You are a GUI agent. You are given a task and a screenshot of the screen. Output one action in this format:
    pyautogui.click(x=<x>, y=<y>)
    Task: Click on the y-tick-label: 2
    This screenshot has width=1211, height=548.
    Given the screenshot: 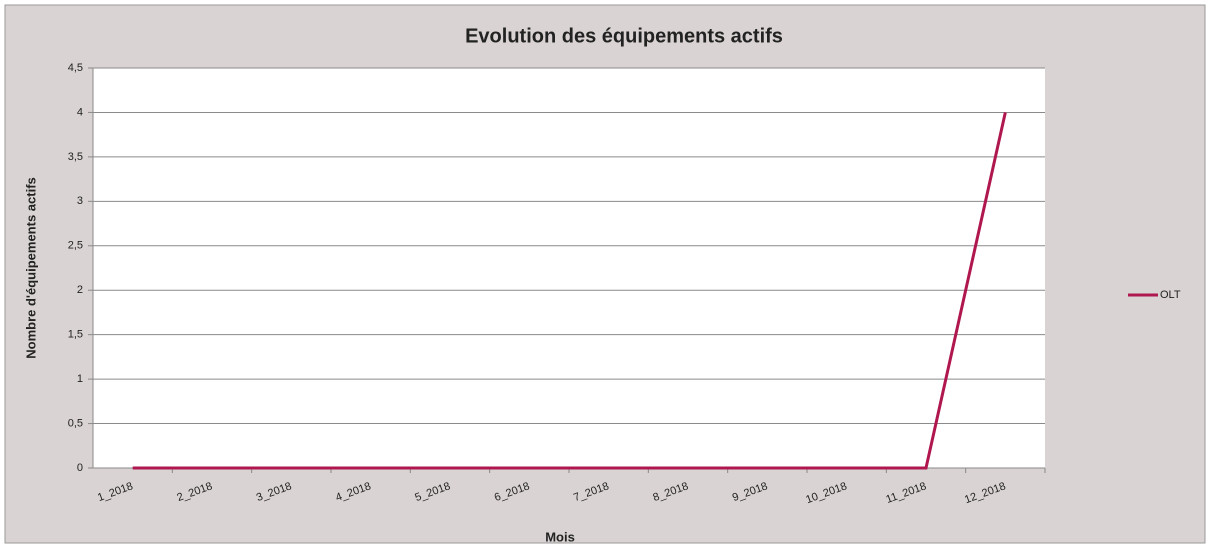 What is the action you would take?
    pyautogui.click(x=80, y=290)
    